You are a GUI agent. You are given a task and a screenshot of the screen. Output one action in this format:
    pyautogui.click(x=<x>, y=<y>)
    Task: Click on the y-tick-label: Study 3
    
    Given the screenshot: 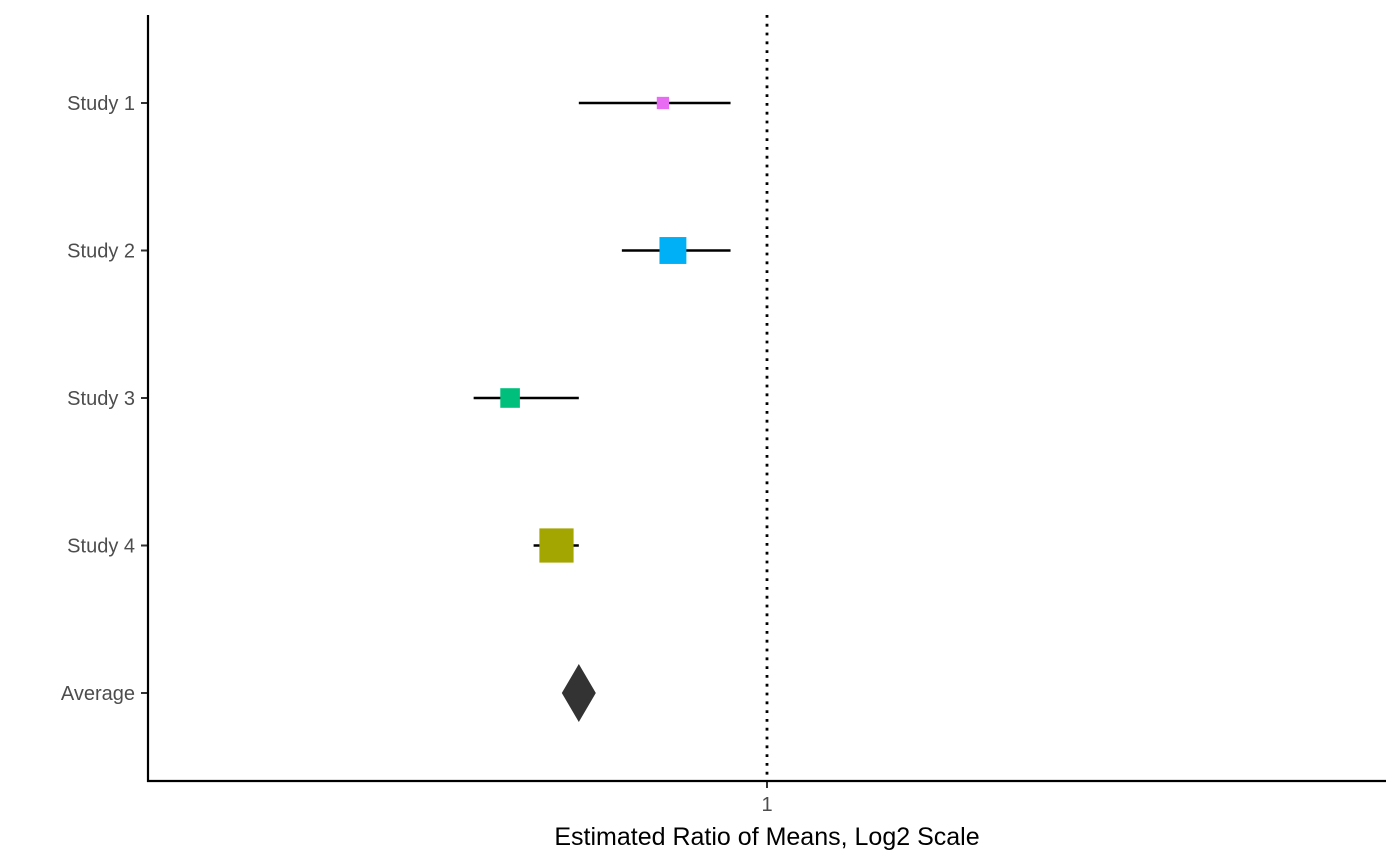 What is the action you would take?
    pyautogui.click(x=101, y=399)
    